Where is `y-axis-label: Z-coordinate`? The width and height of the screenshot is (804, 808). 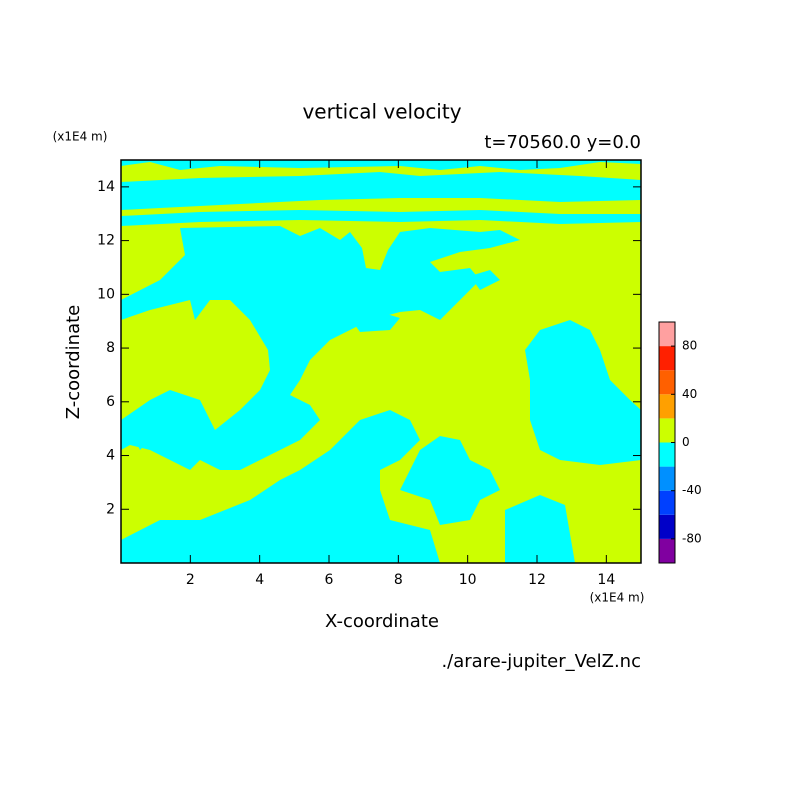
y-axis-label: Z-coordinate is located at coordinates (73, 362).